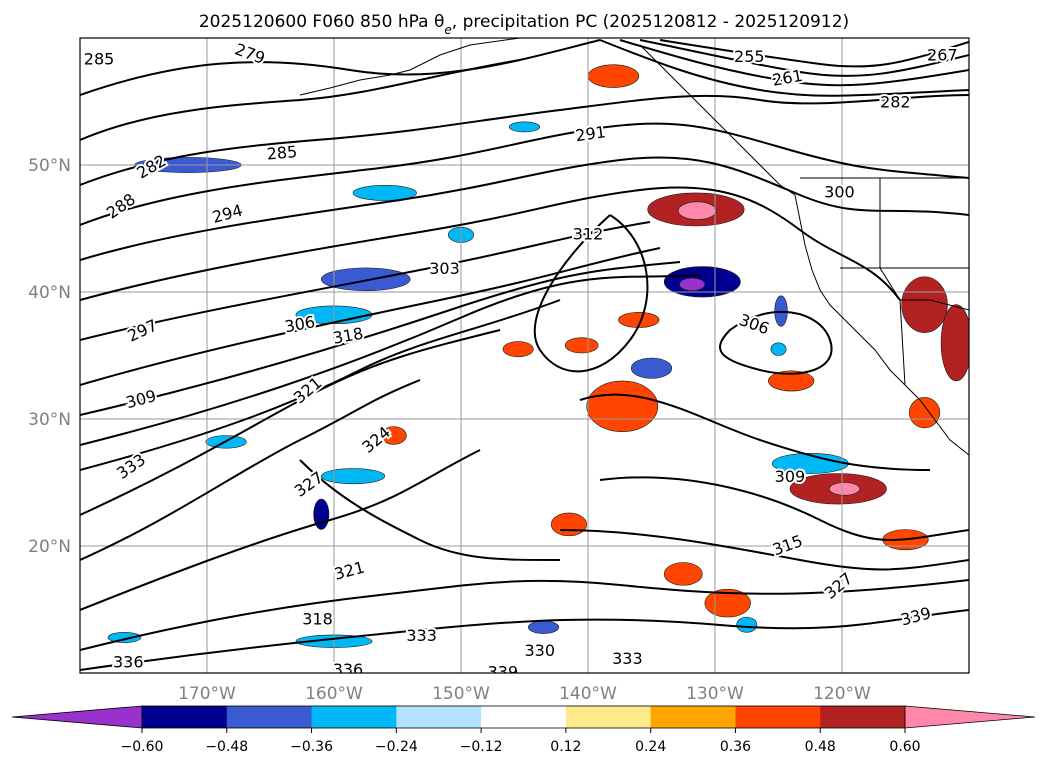  I want to click on contour-label: 282, so click(895, 102).